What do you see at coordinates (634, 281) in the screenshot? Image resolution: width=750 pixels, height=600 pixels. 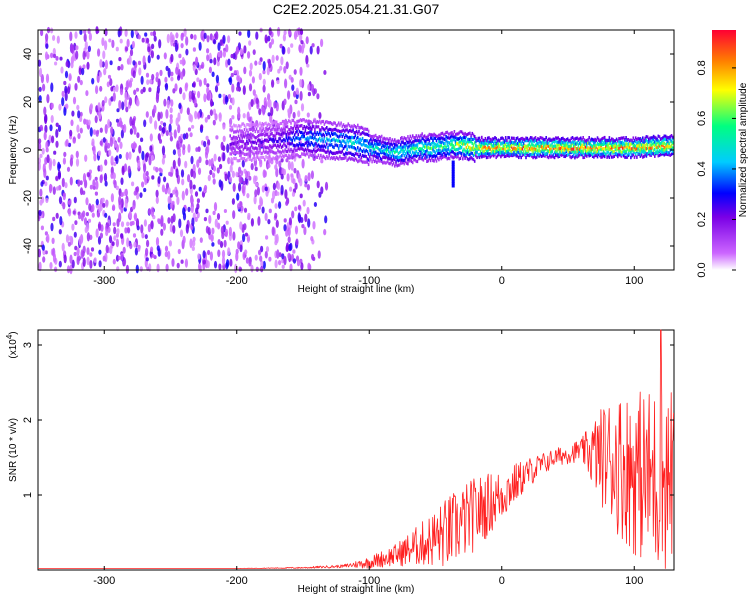 I see `x-tick-label: 100` at bounding box center [634, 281].